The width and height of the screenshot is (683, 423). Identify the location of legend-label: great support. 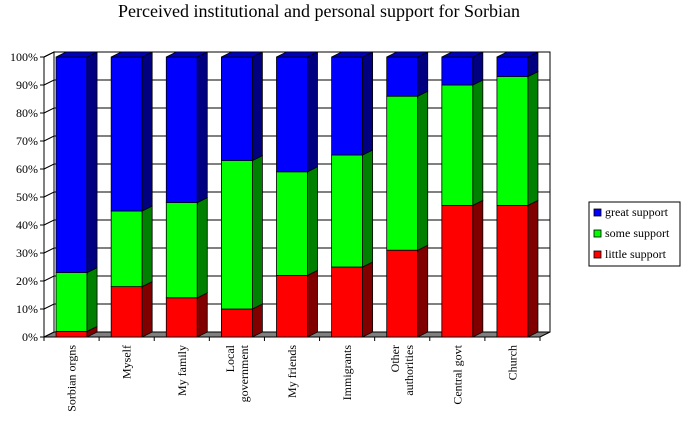
(637, 212).